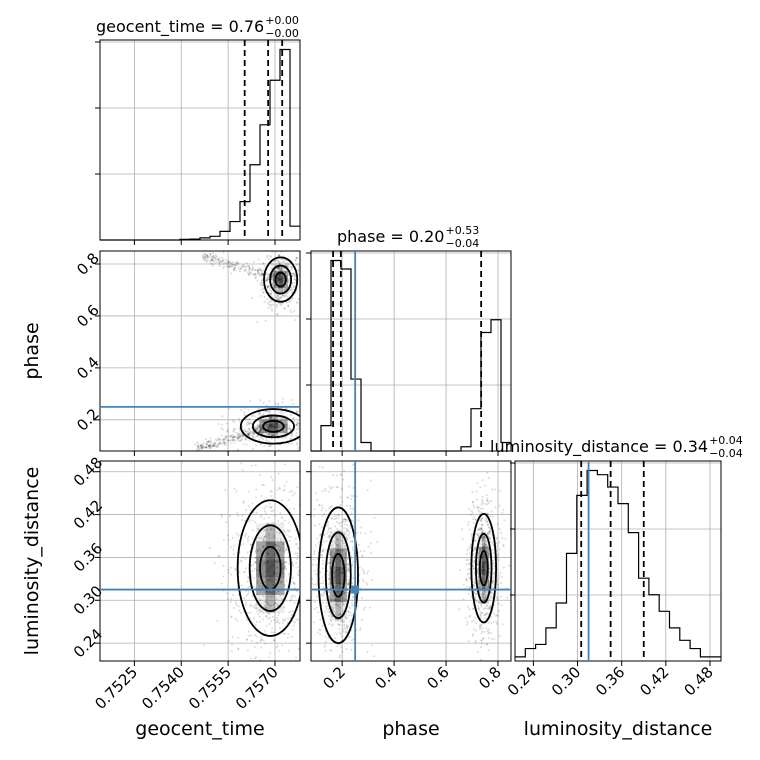 This screenshot has width=760, height=760. I want to click on tick-label-x-luminosity_distance: 0.24, so click(522, 681).